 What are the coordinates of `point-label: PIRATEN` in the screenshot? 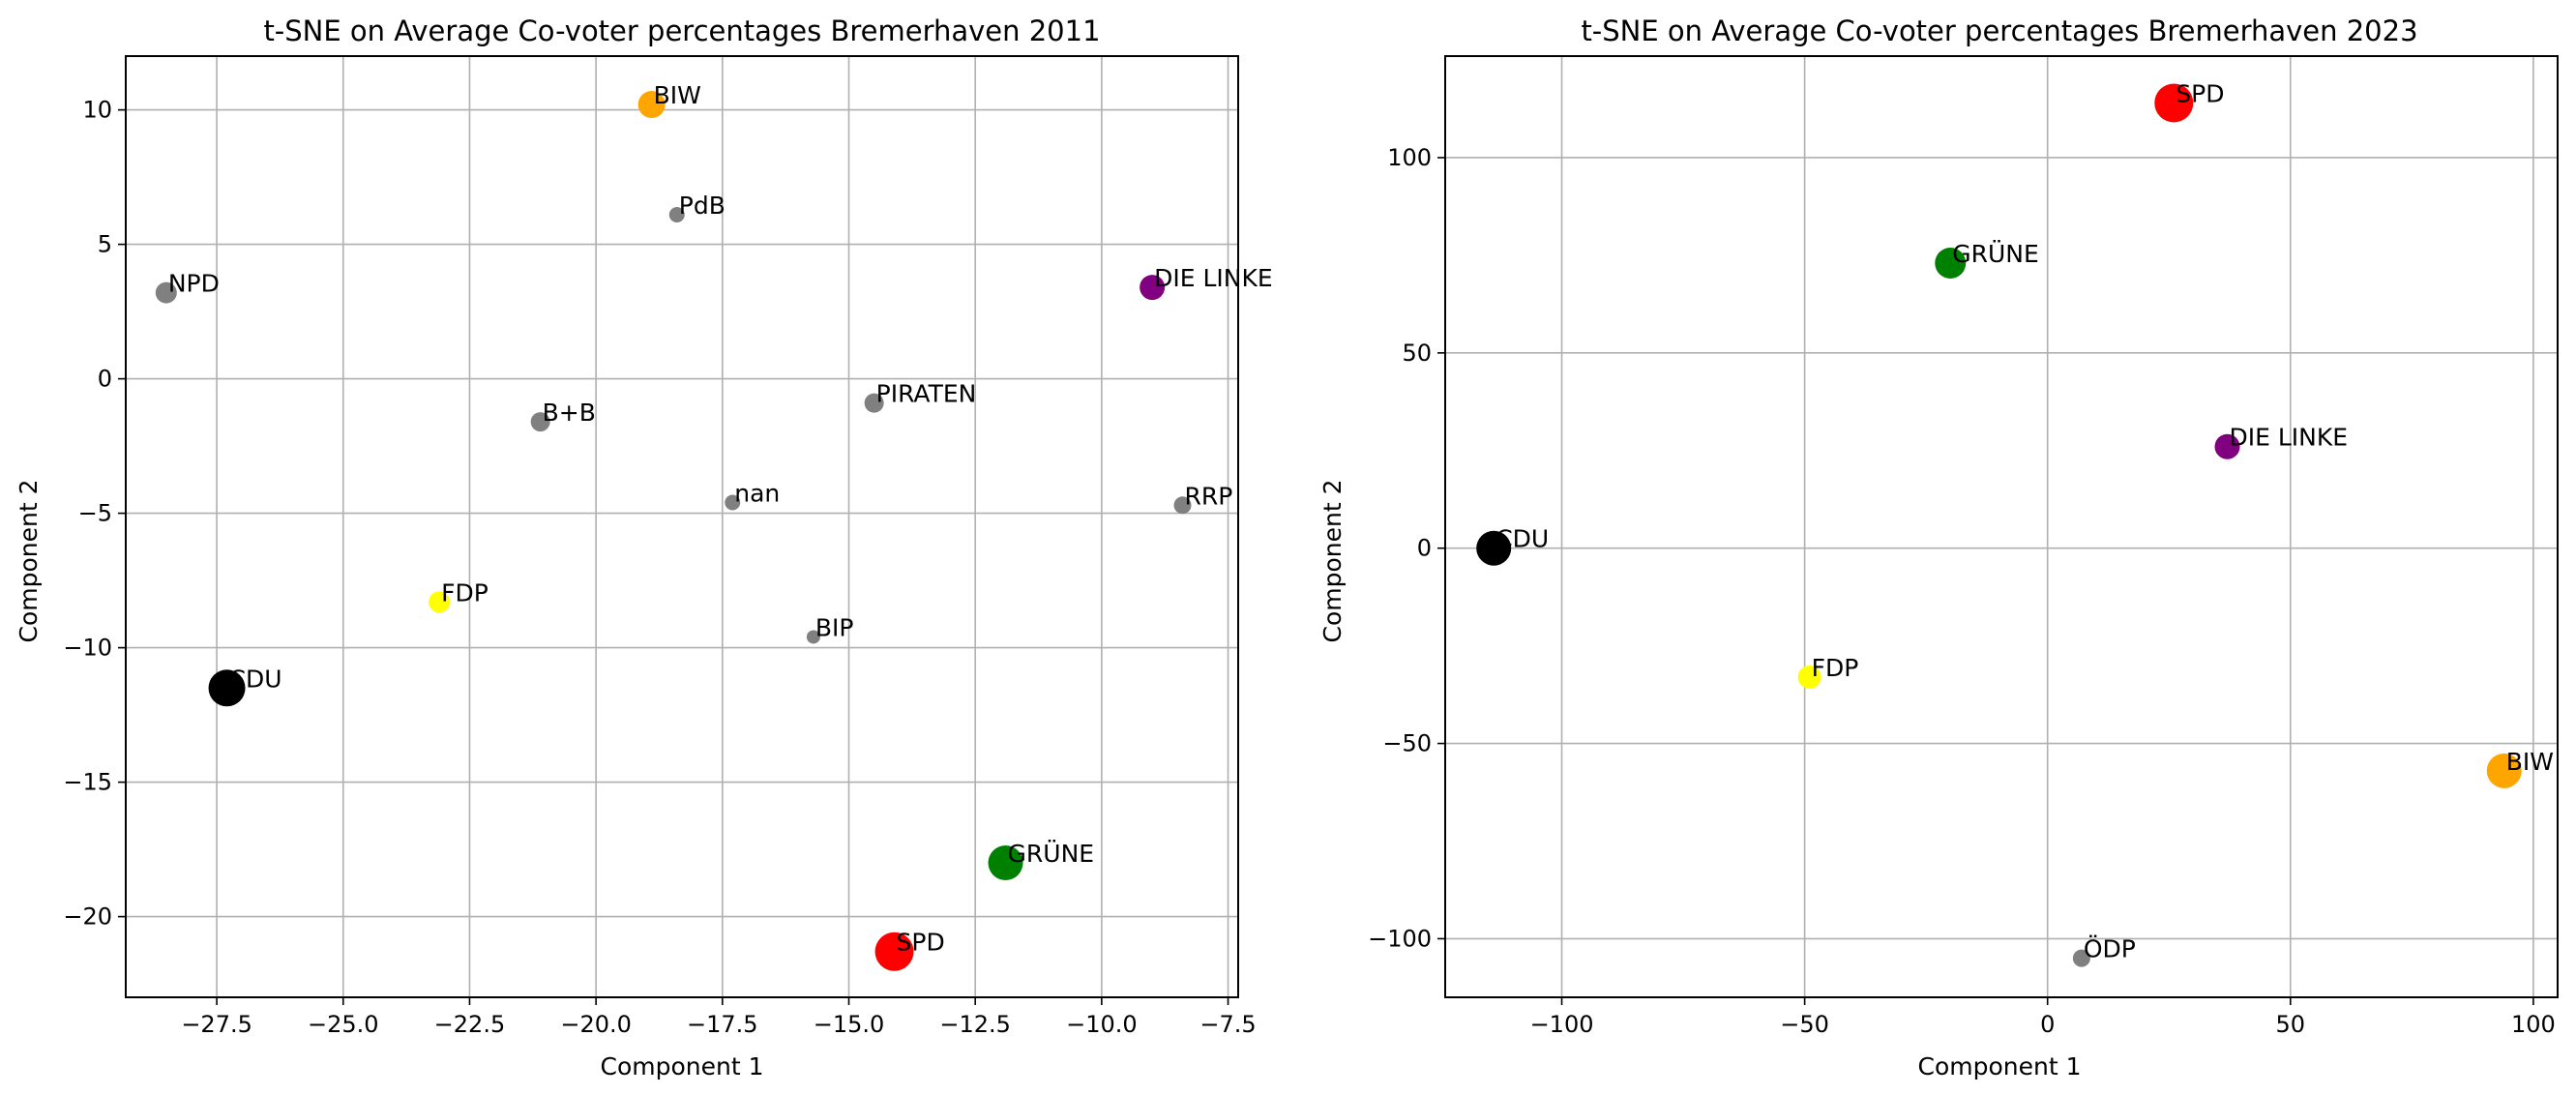 It's located at (926, 394).